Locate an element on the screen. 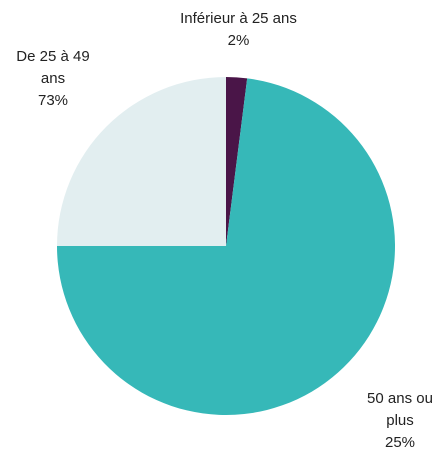  slice-label: De 25 à 49 ans 73% is located at coordinates (53, 79).